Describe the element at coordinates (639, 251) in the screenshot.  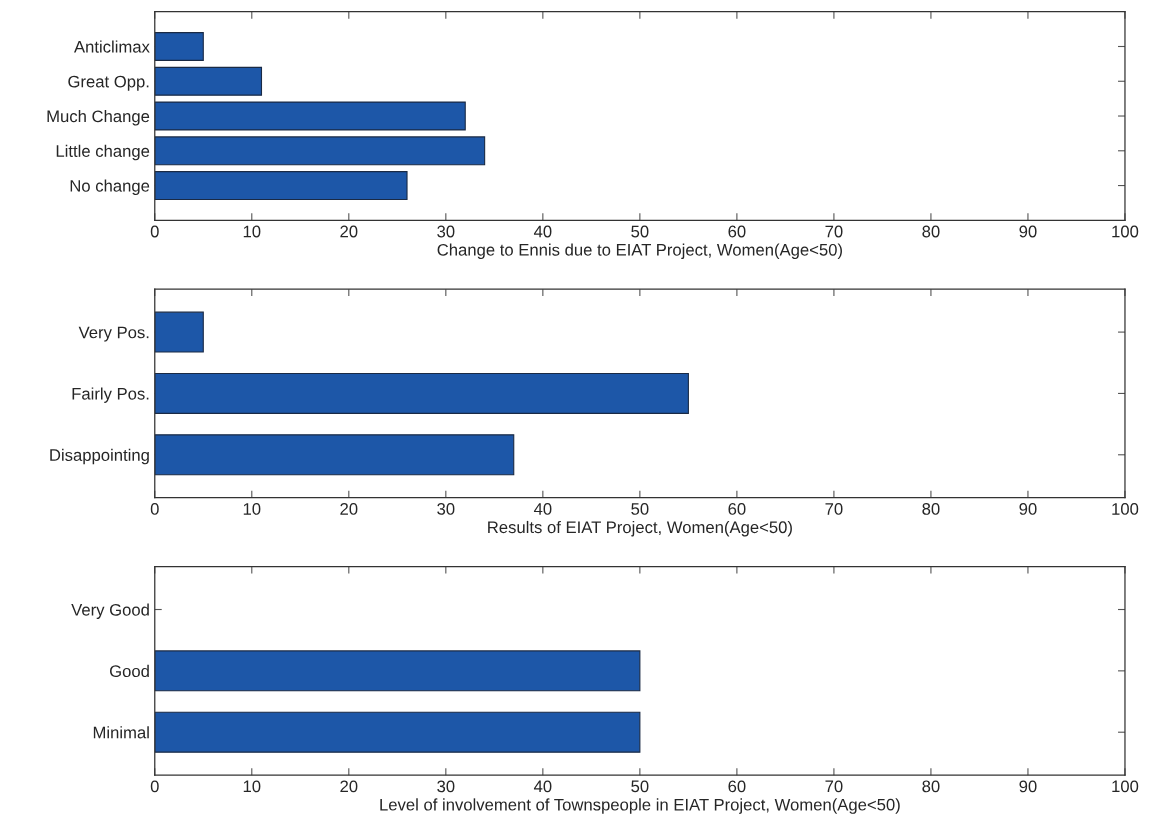
I see `x-axis-title: Change to Ennis due to EIAT Project, Women(Age<50)` at that location.